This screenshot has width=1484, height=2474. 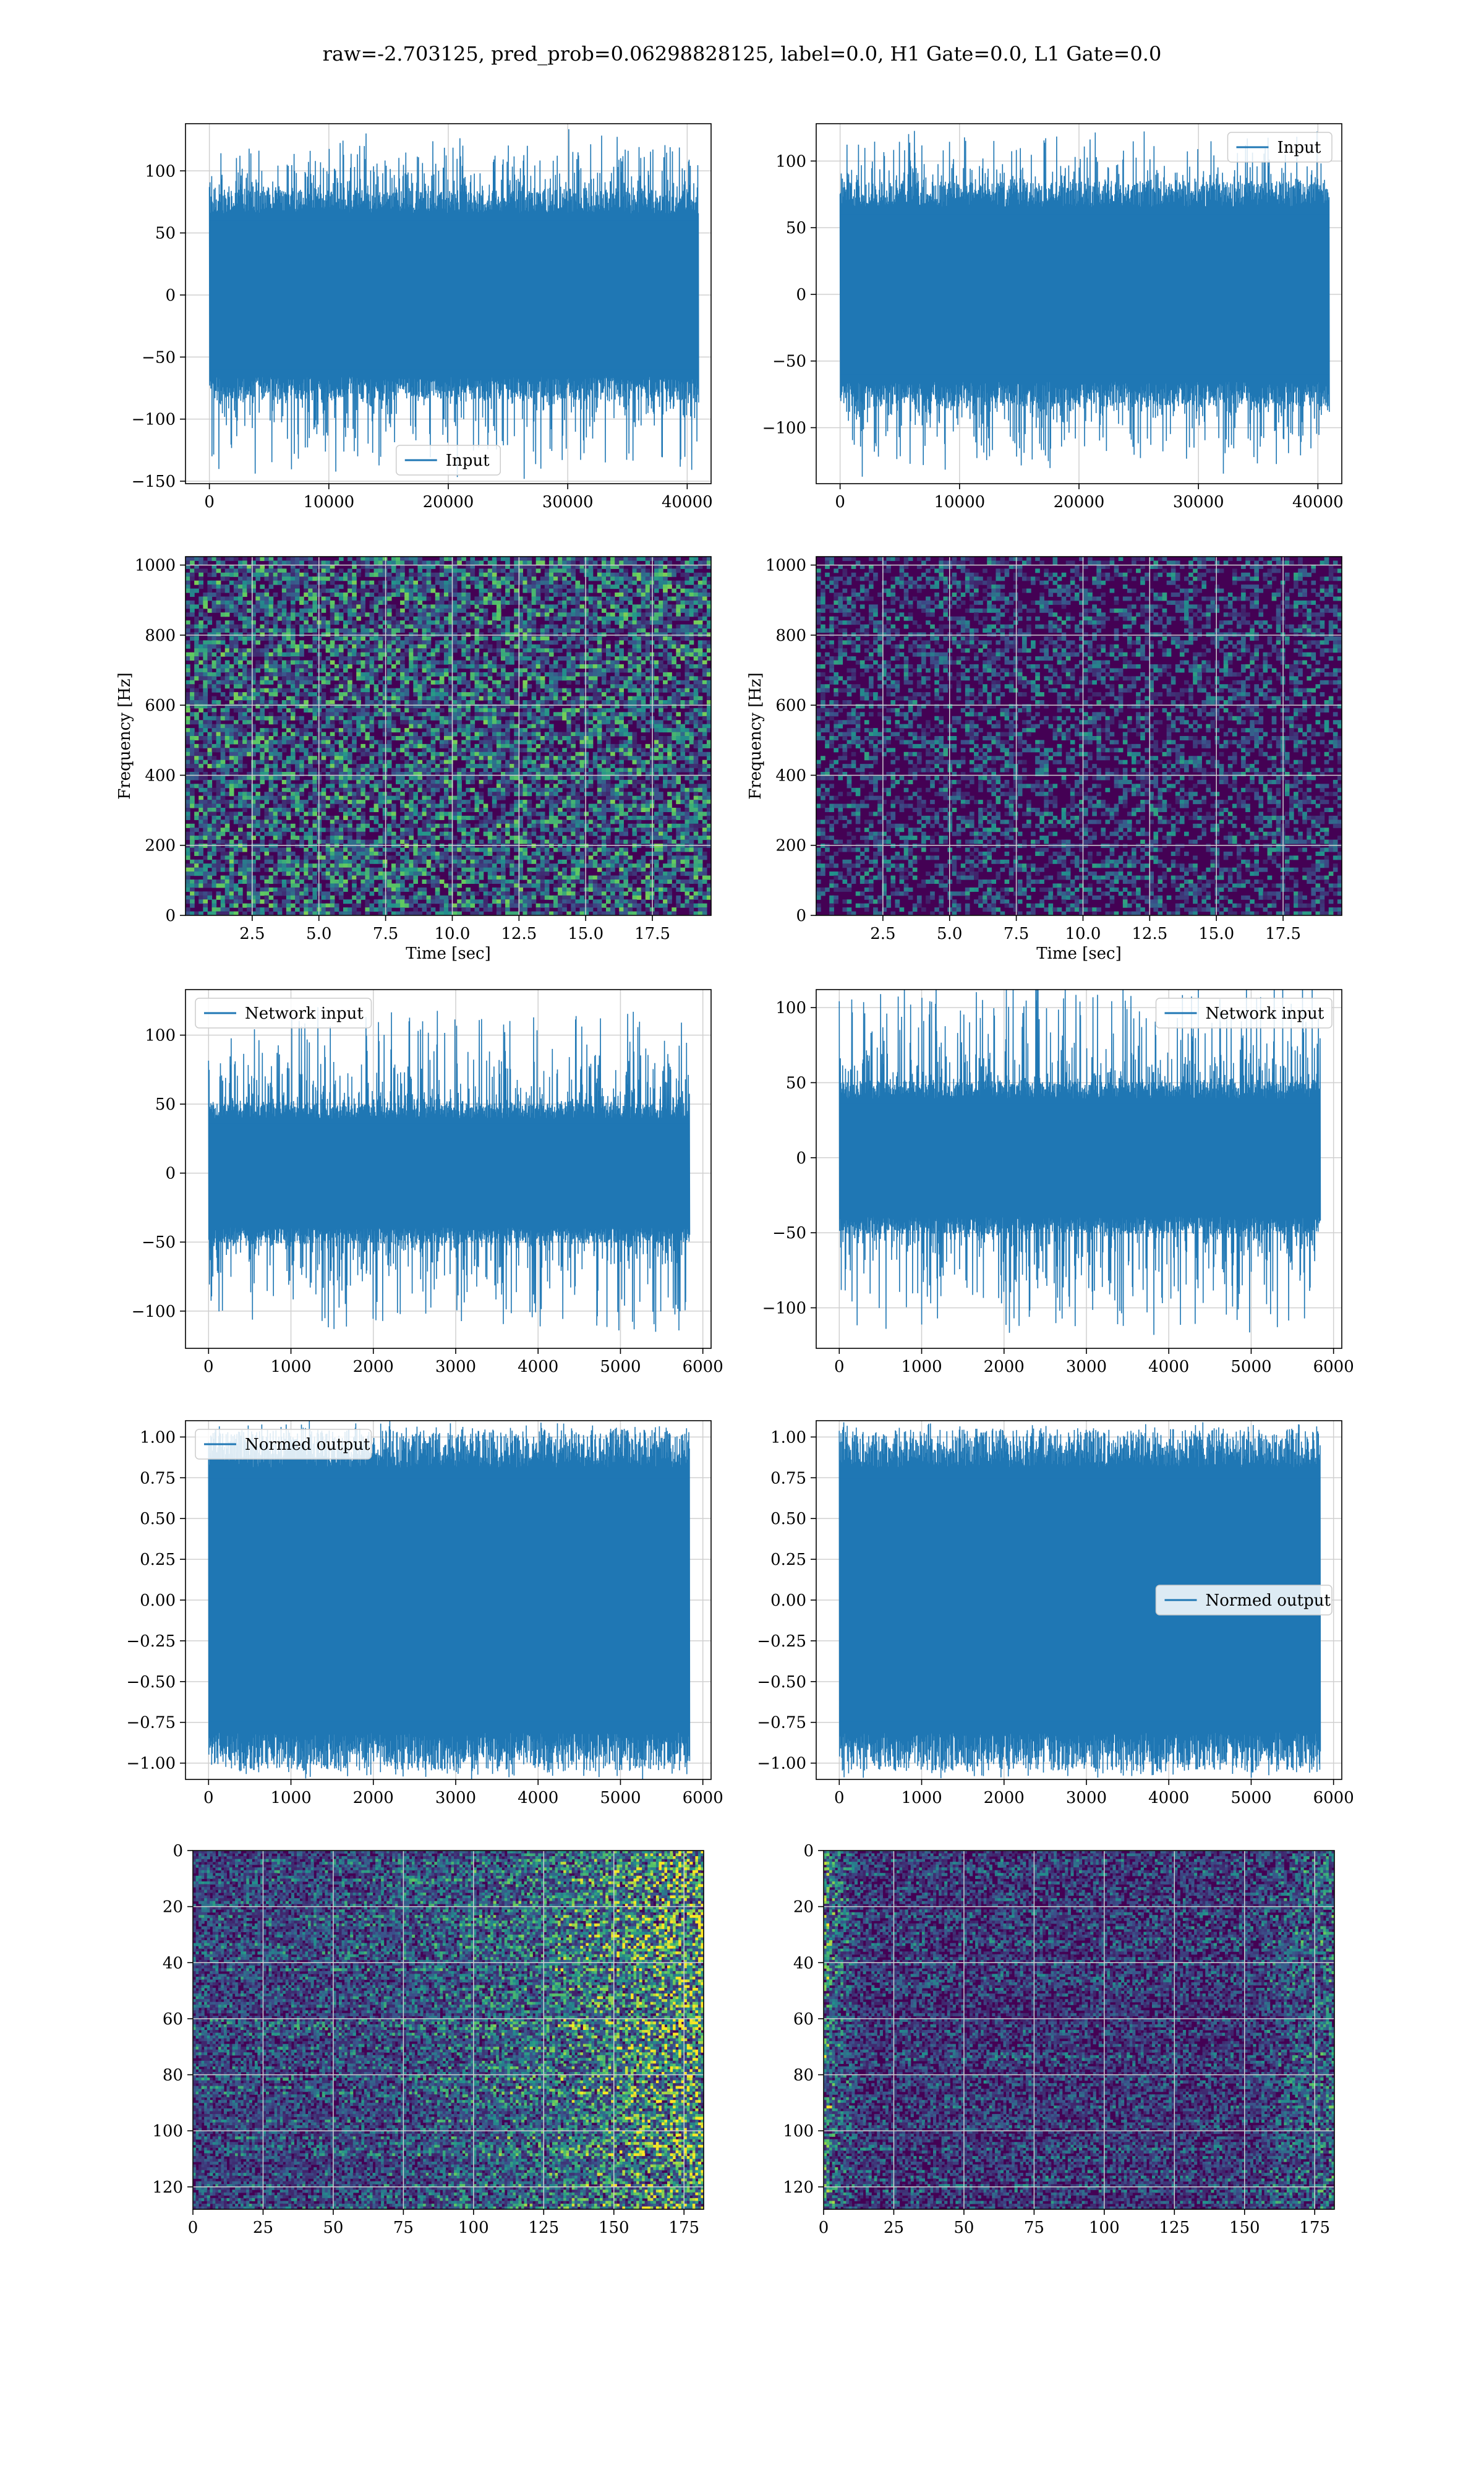 I want to click on legend-label: Input, so click(x=1299, y=148).